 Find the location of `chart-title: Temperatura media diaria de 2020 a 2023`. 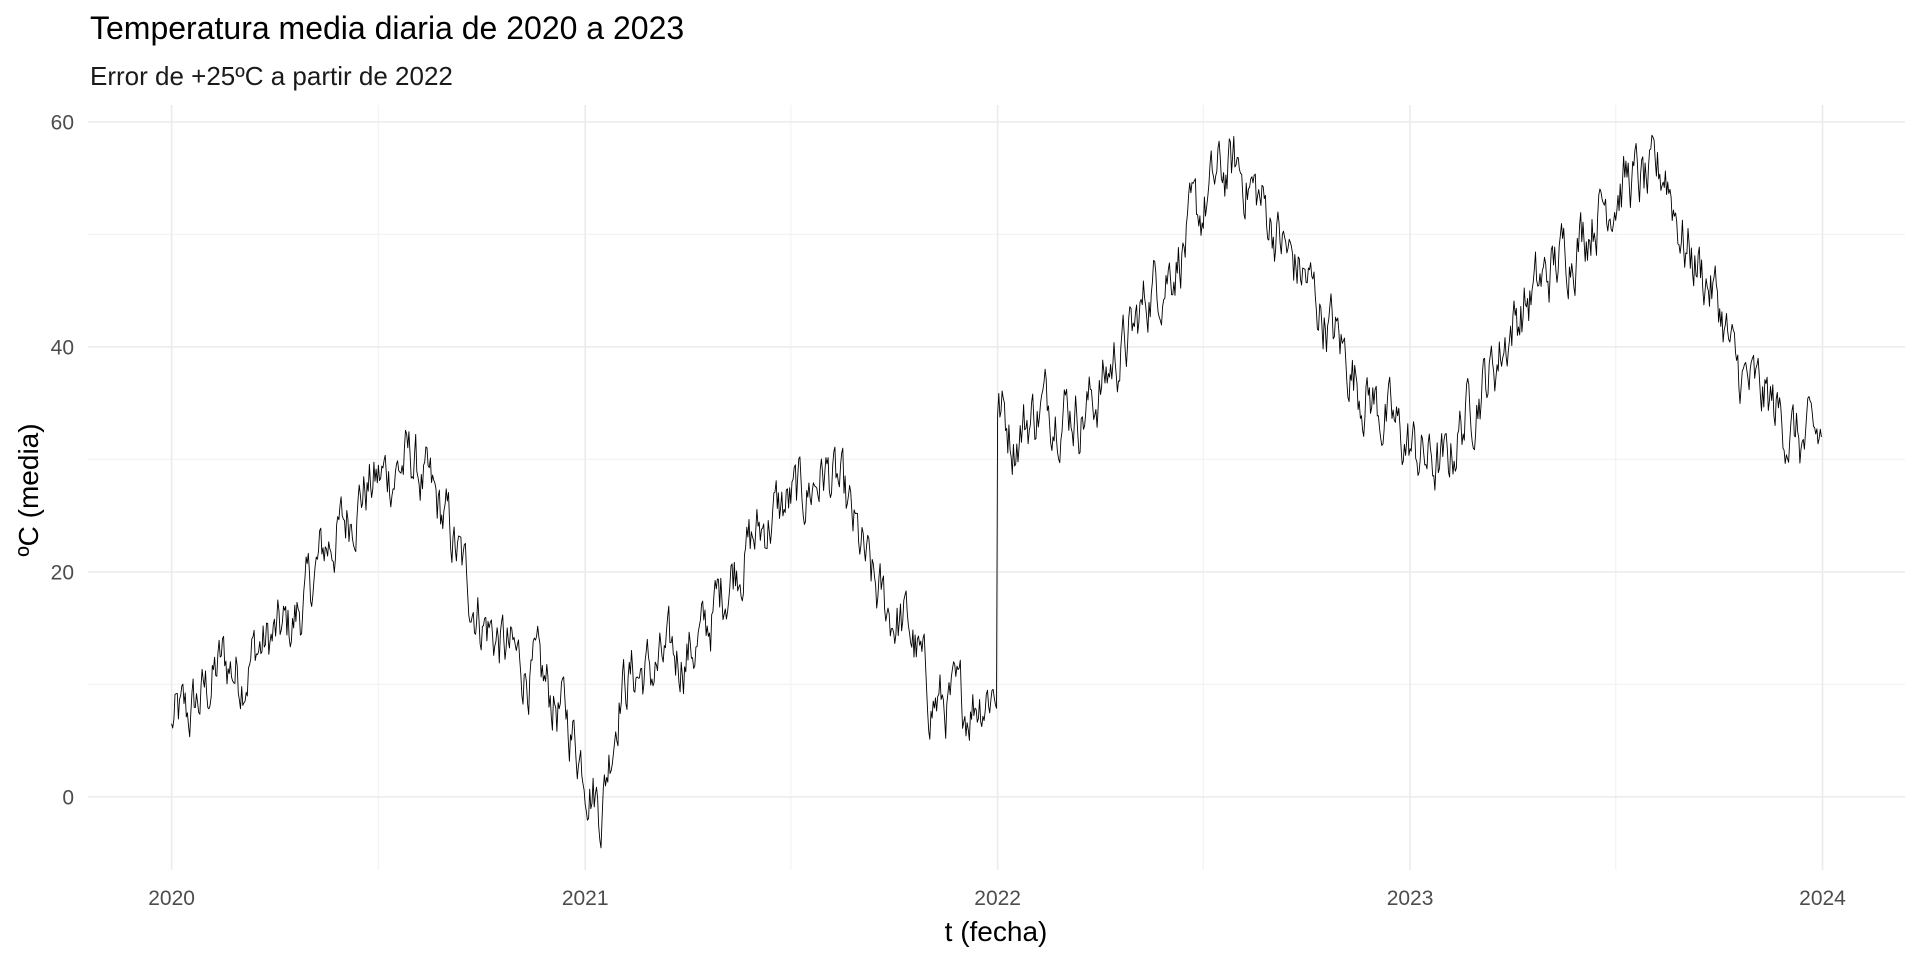

chart-title: Temperatura media diaria de 2020 a 2023 is located at coordinates (387, 28).